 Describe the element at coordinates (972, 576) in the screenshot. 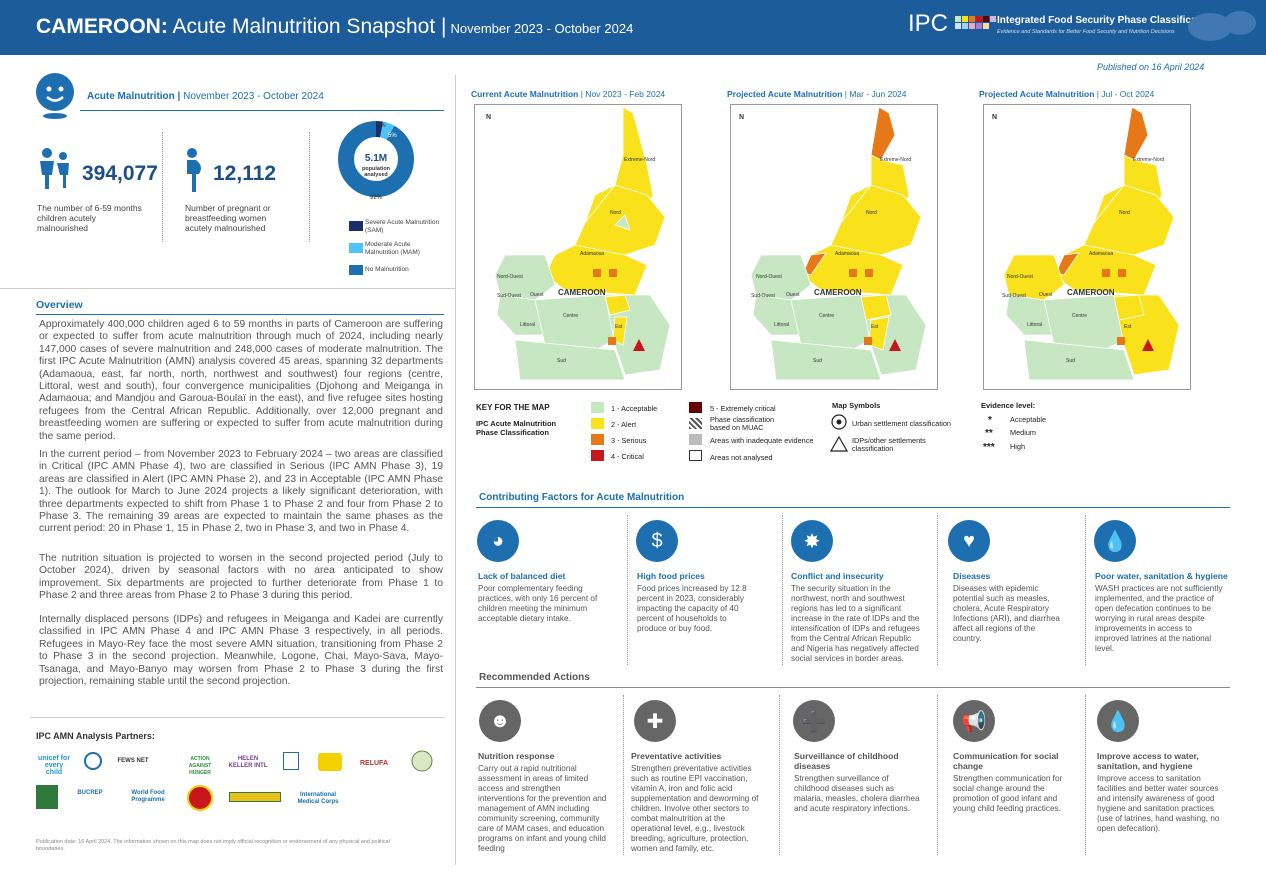

I see `cf-title-diseases: Diseases` at that location.